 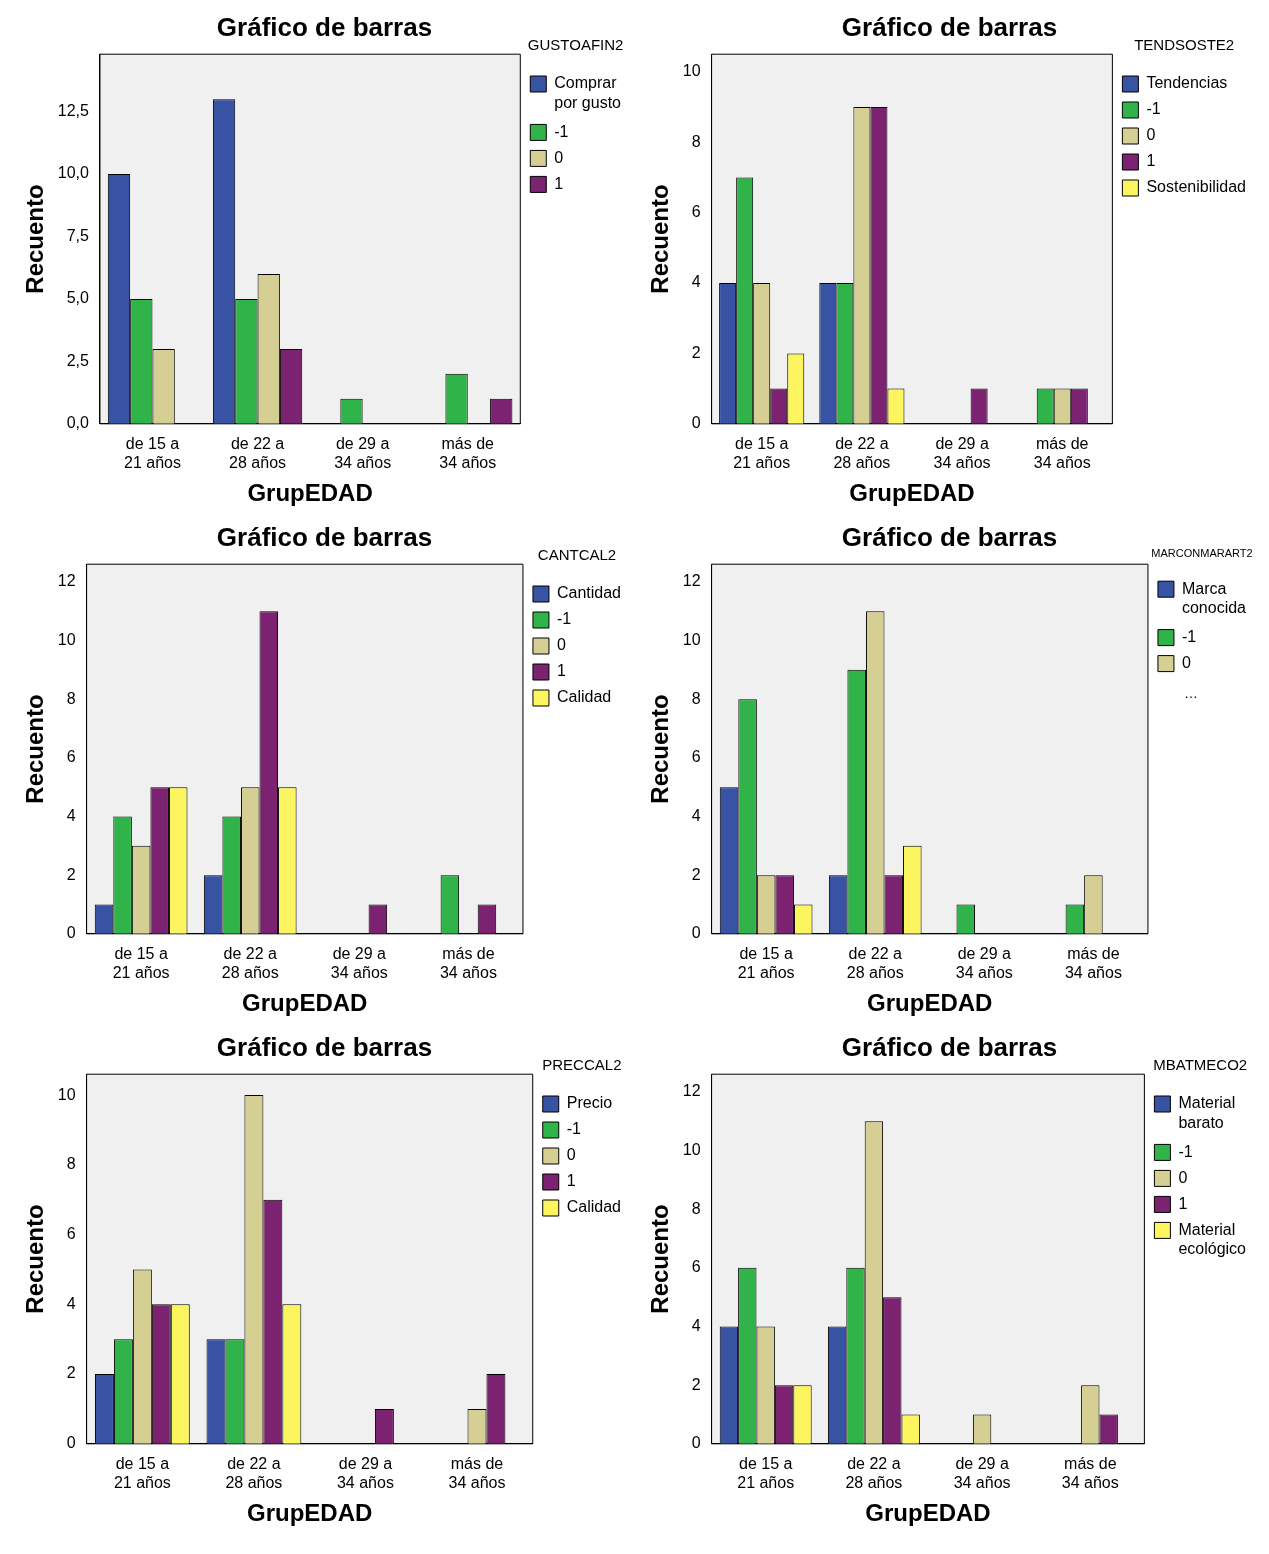 What do you see at coordinates (78, 423) in the screenshot?
I see `y-tick-label: 0,0` at bounding box center [78, 423].